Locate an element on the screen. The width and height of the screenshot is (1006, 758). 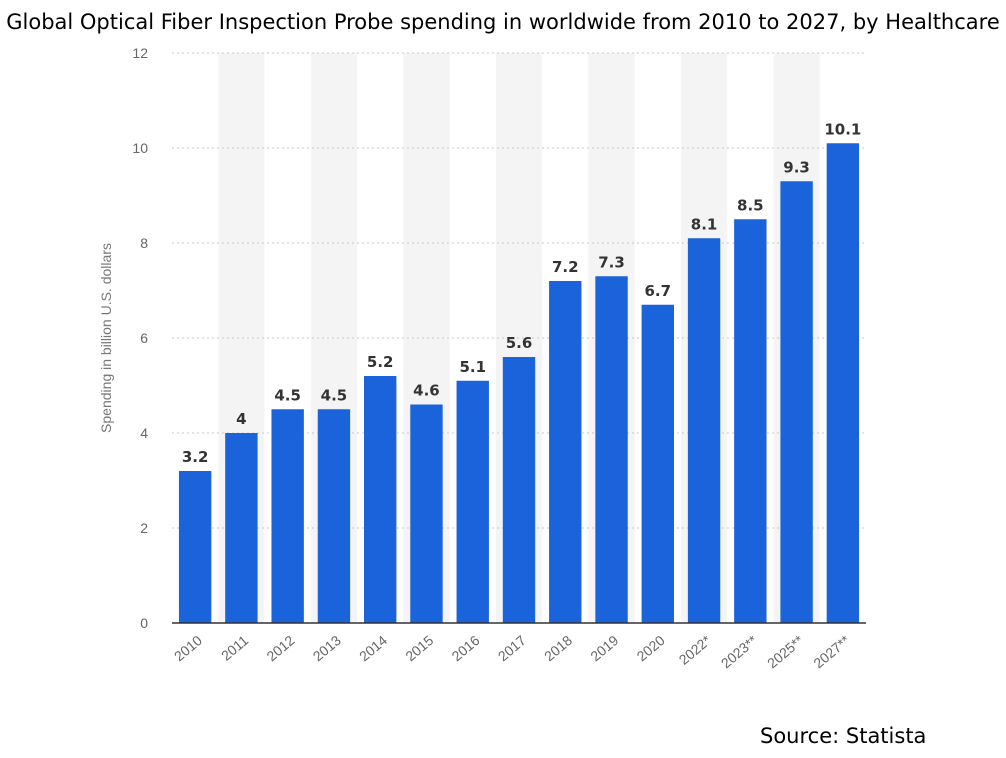
bar-value-label: 9.3 is located at coordinates (796, 167).